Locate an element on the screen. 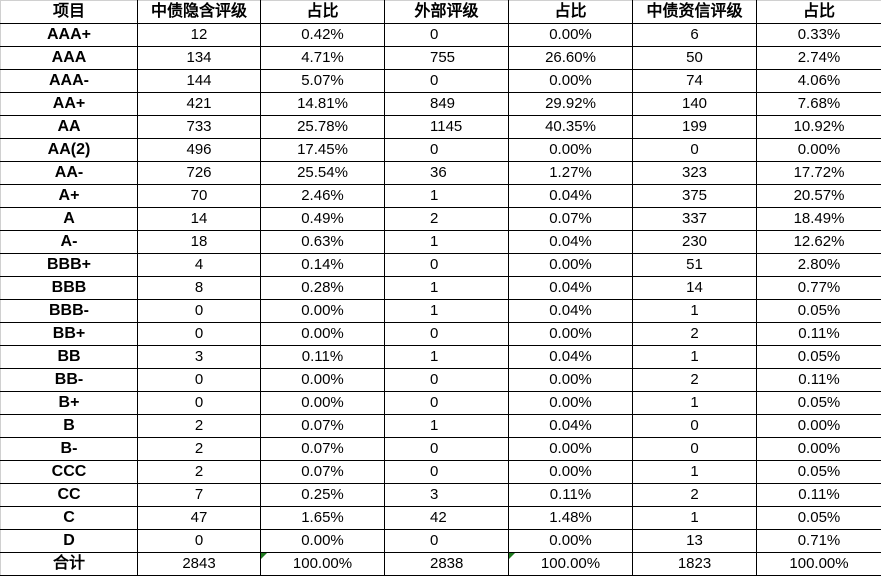 Image resolution: width=881 pixels, height=576 pixels. cell-credit-share: 2.80% is located at coordinates (818, 265).